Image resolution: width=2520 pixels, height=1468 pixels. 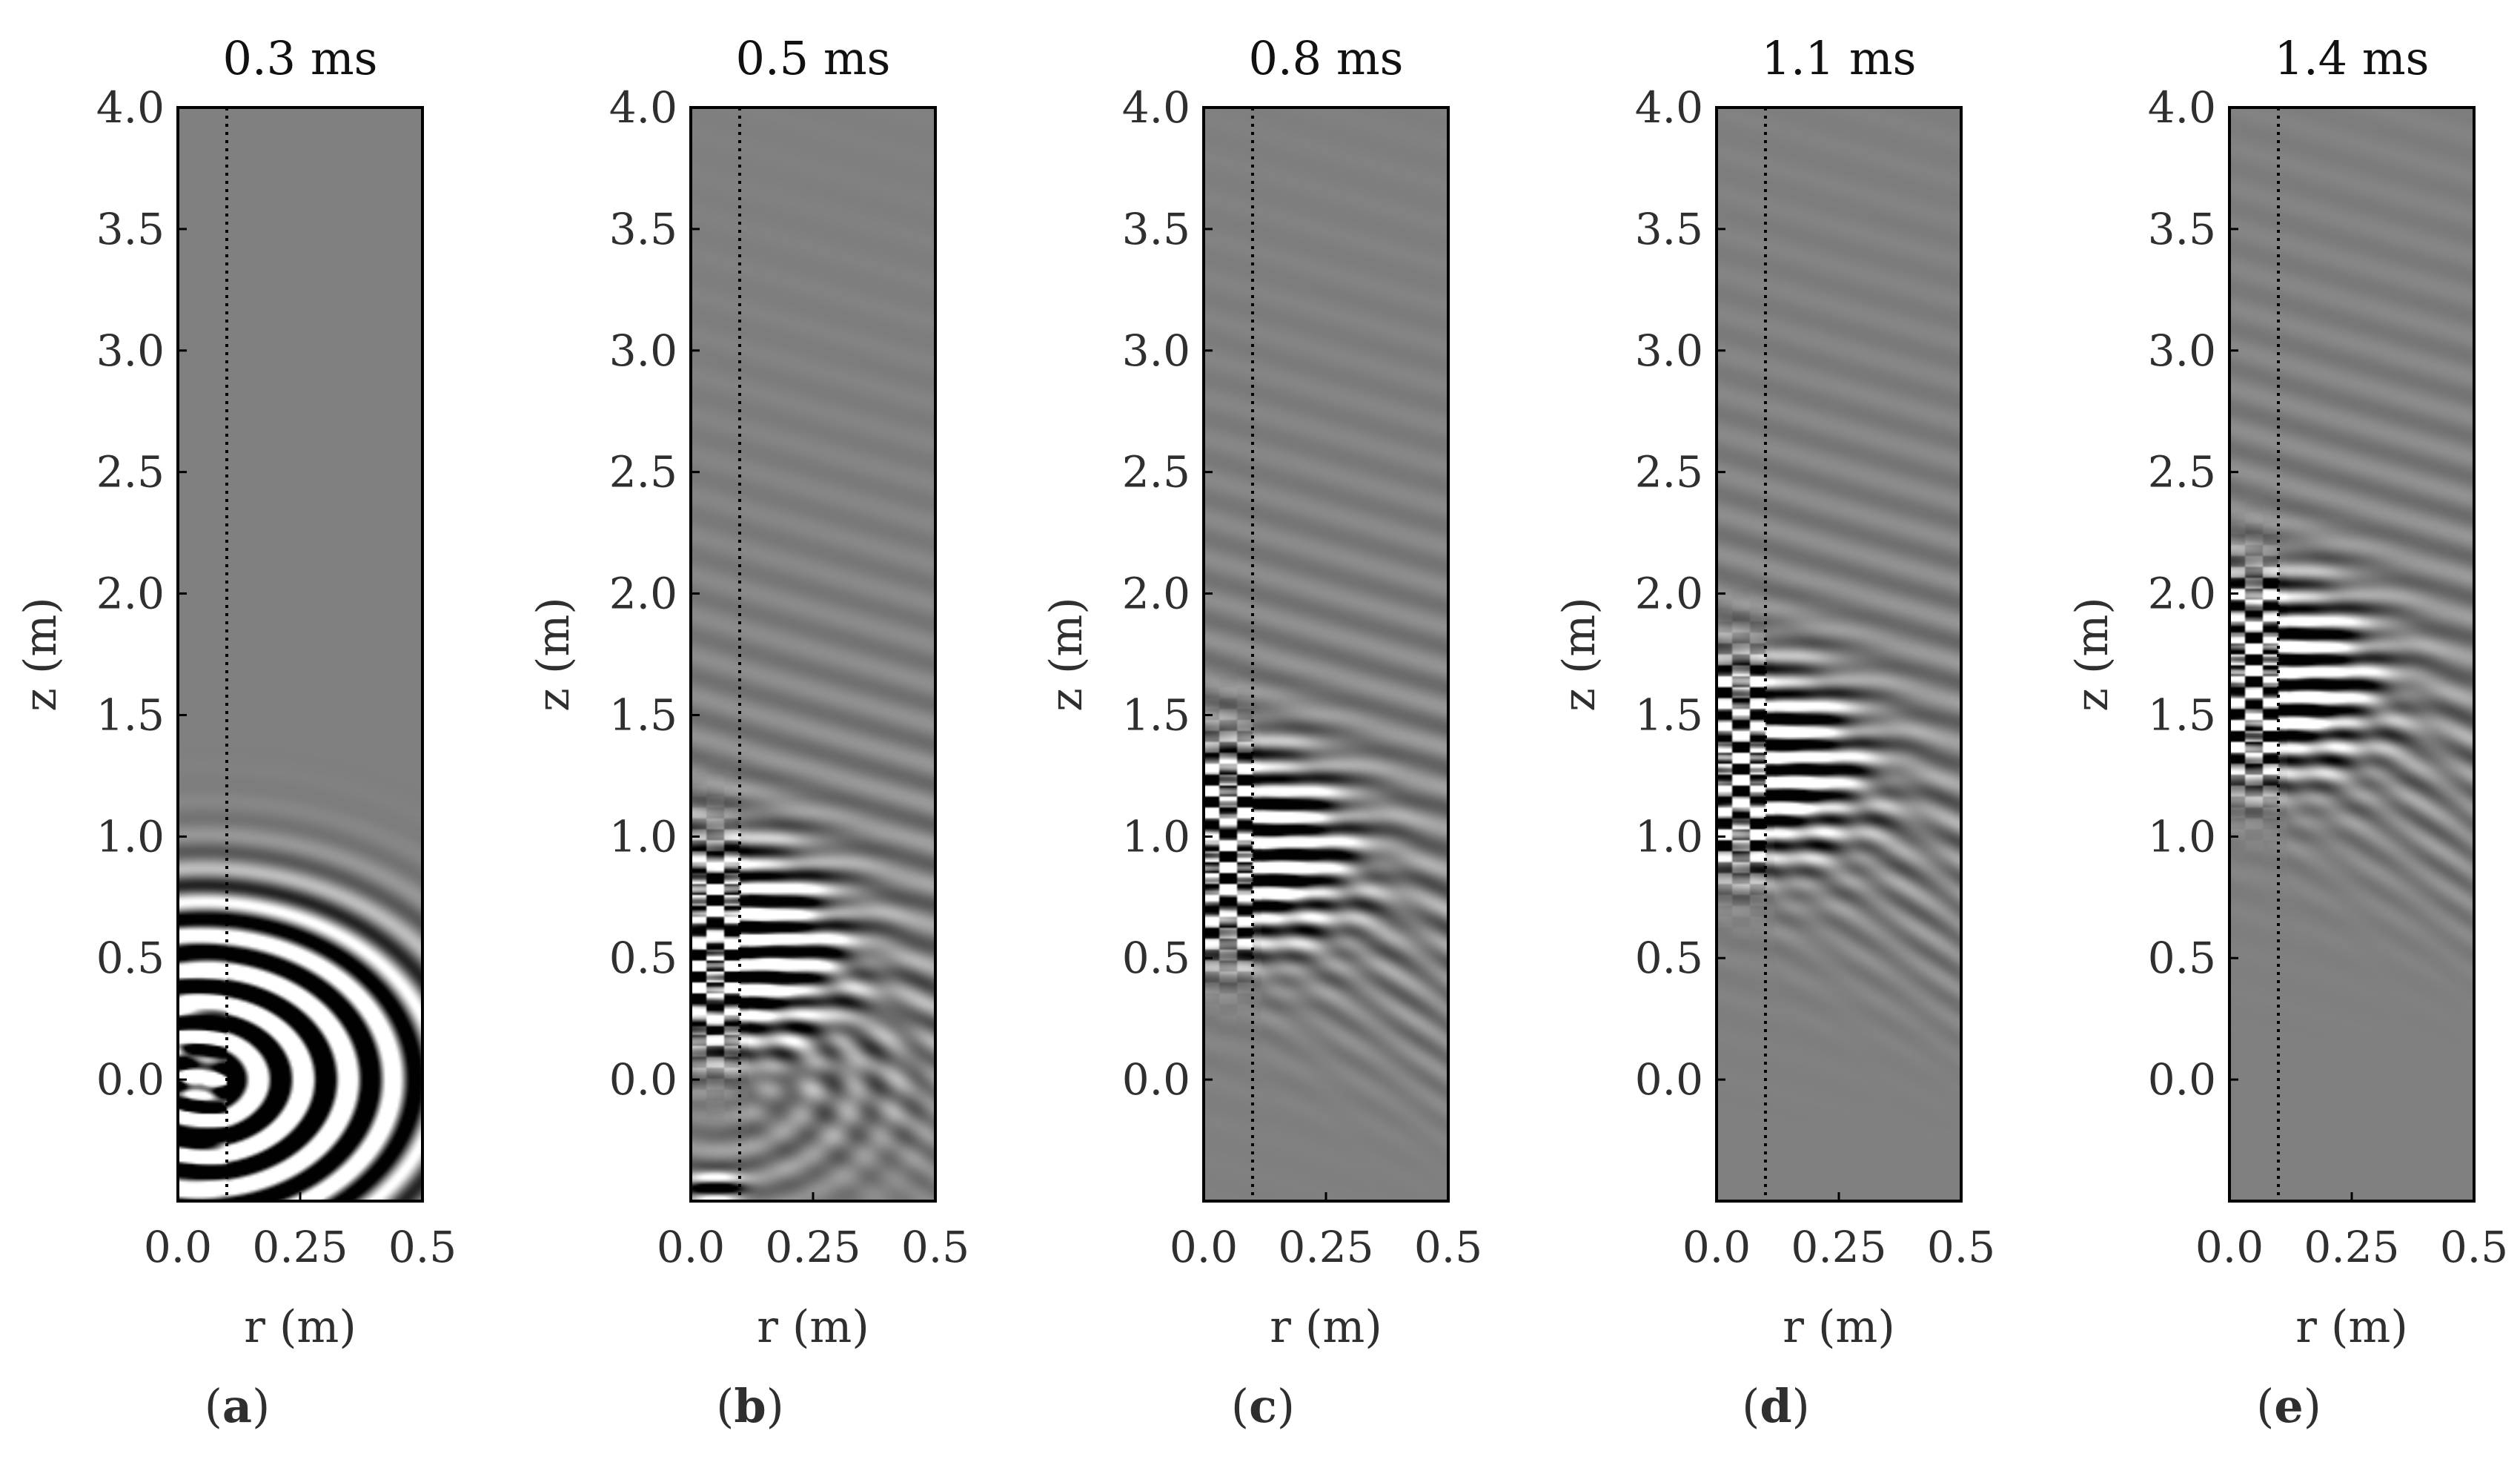 What do you see at coordinates (750, 1406) in the screenshot?
I see `panel-label: (b)` at bounding box center [750, 1406].